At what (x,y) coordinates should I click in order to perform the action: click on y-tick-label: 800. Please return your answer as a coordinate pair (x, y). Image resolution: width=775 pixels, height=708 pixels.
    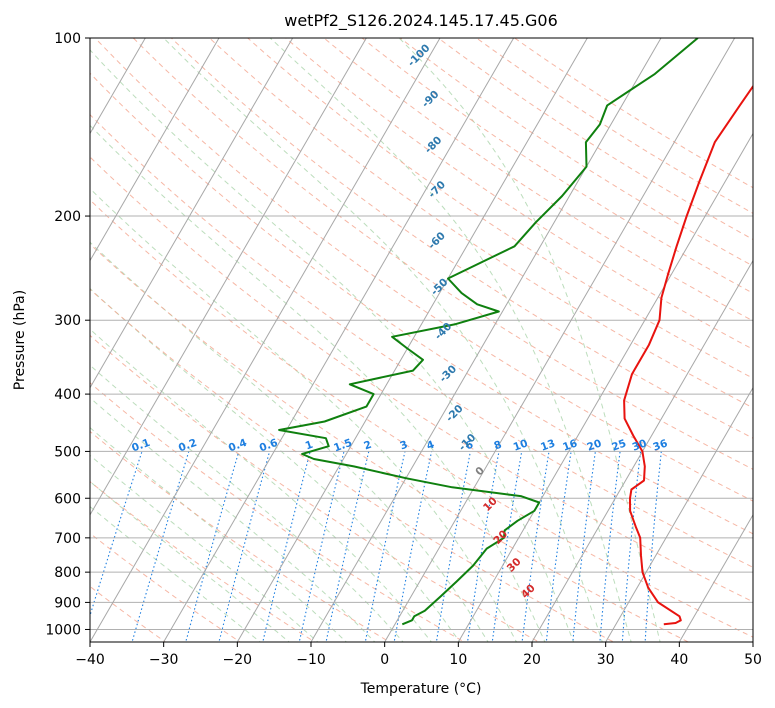
    Looking at the image, I should click on (67, 573).